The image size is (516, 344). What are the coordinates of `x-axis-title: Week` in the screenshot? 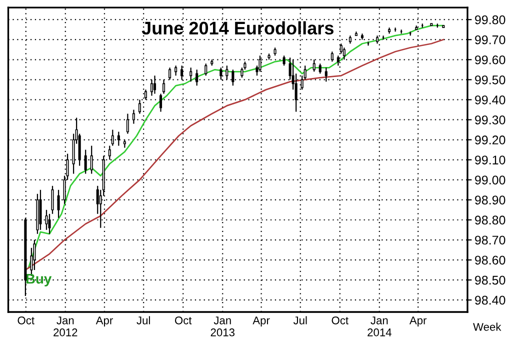 It's located at (487, 326).